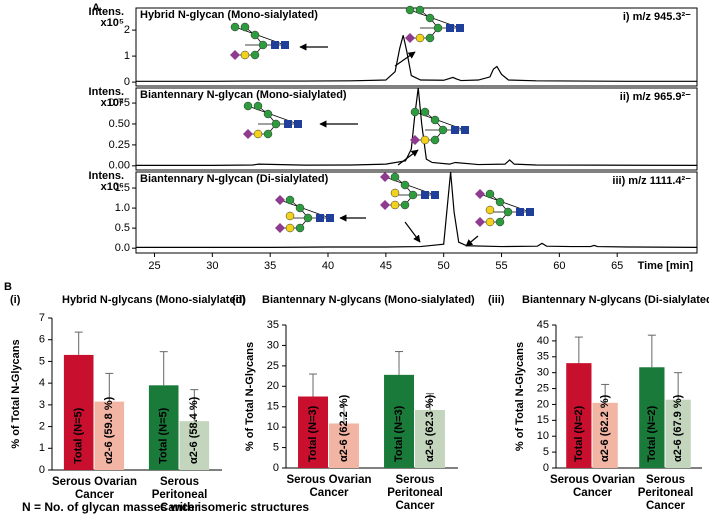 The image size is (709, 518). What do you see at coordinates (651, 181) in the screenshot?
I see `annotation: iii) m/z 1111.4²⁻` at bounding box center [651, 181].